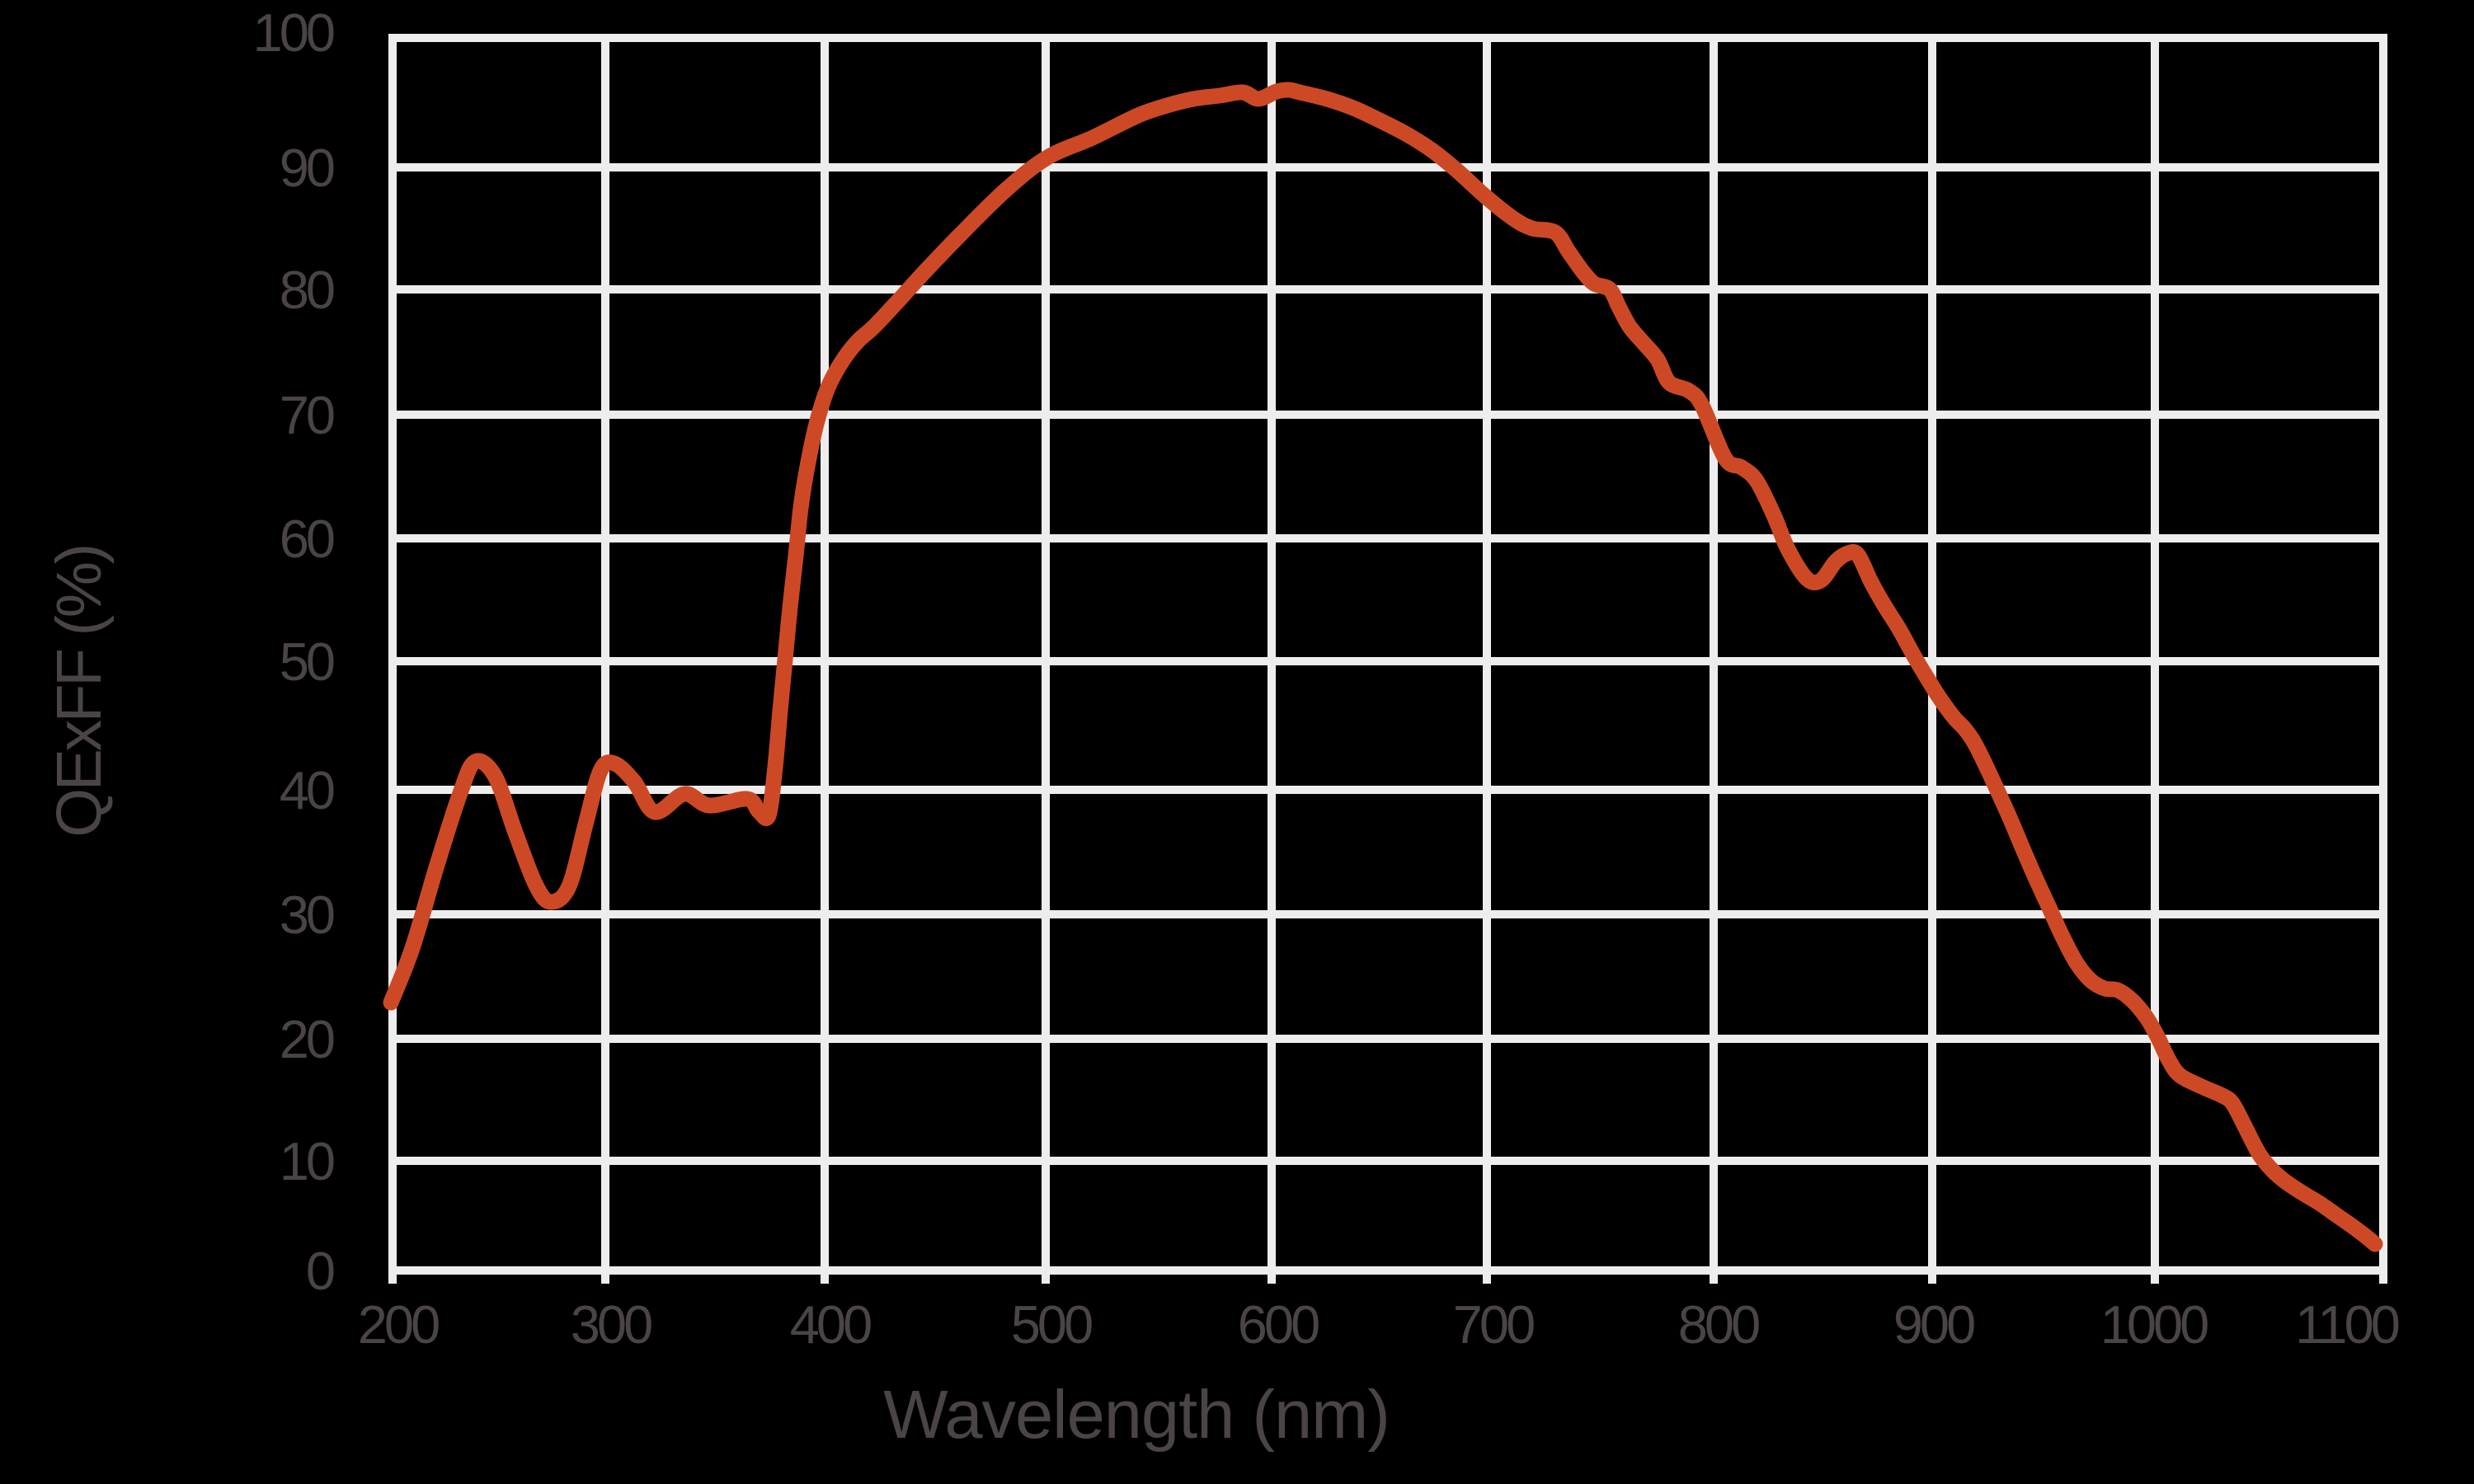 The image size is (2474, 1484). Describe the element at coordinates (307, 662) in the screenshot. I see `svg-text: 50` at that location.